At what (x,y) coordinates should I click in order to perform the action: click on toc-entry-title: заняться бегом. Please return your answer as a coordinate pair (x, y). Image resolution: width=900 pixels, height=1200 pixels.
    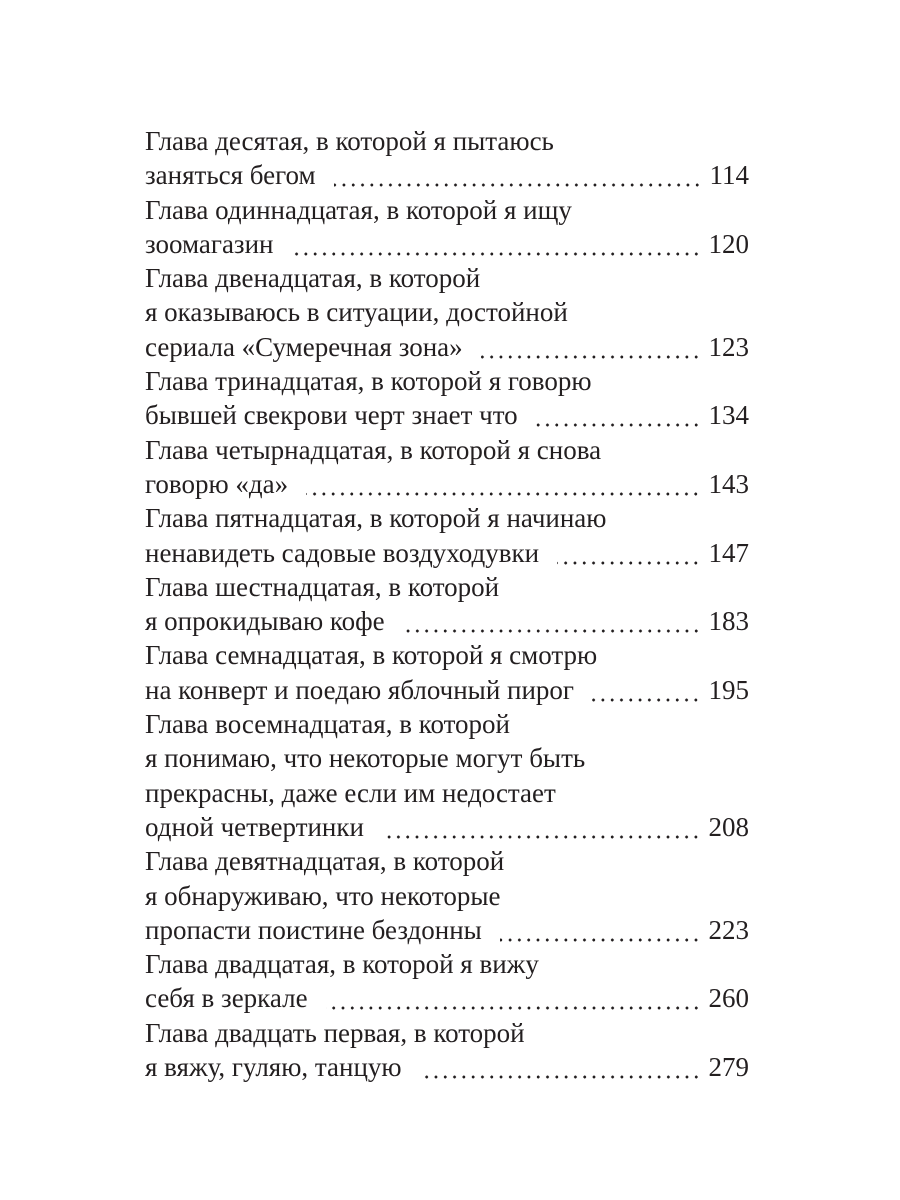
    Looking at the image, I should click on (230, 175).